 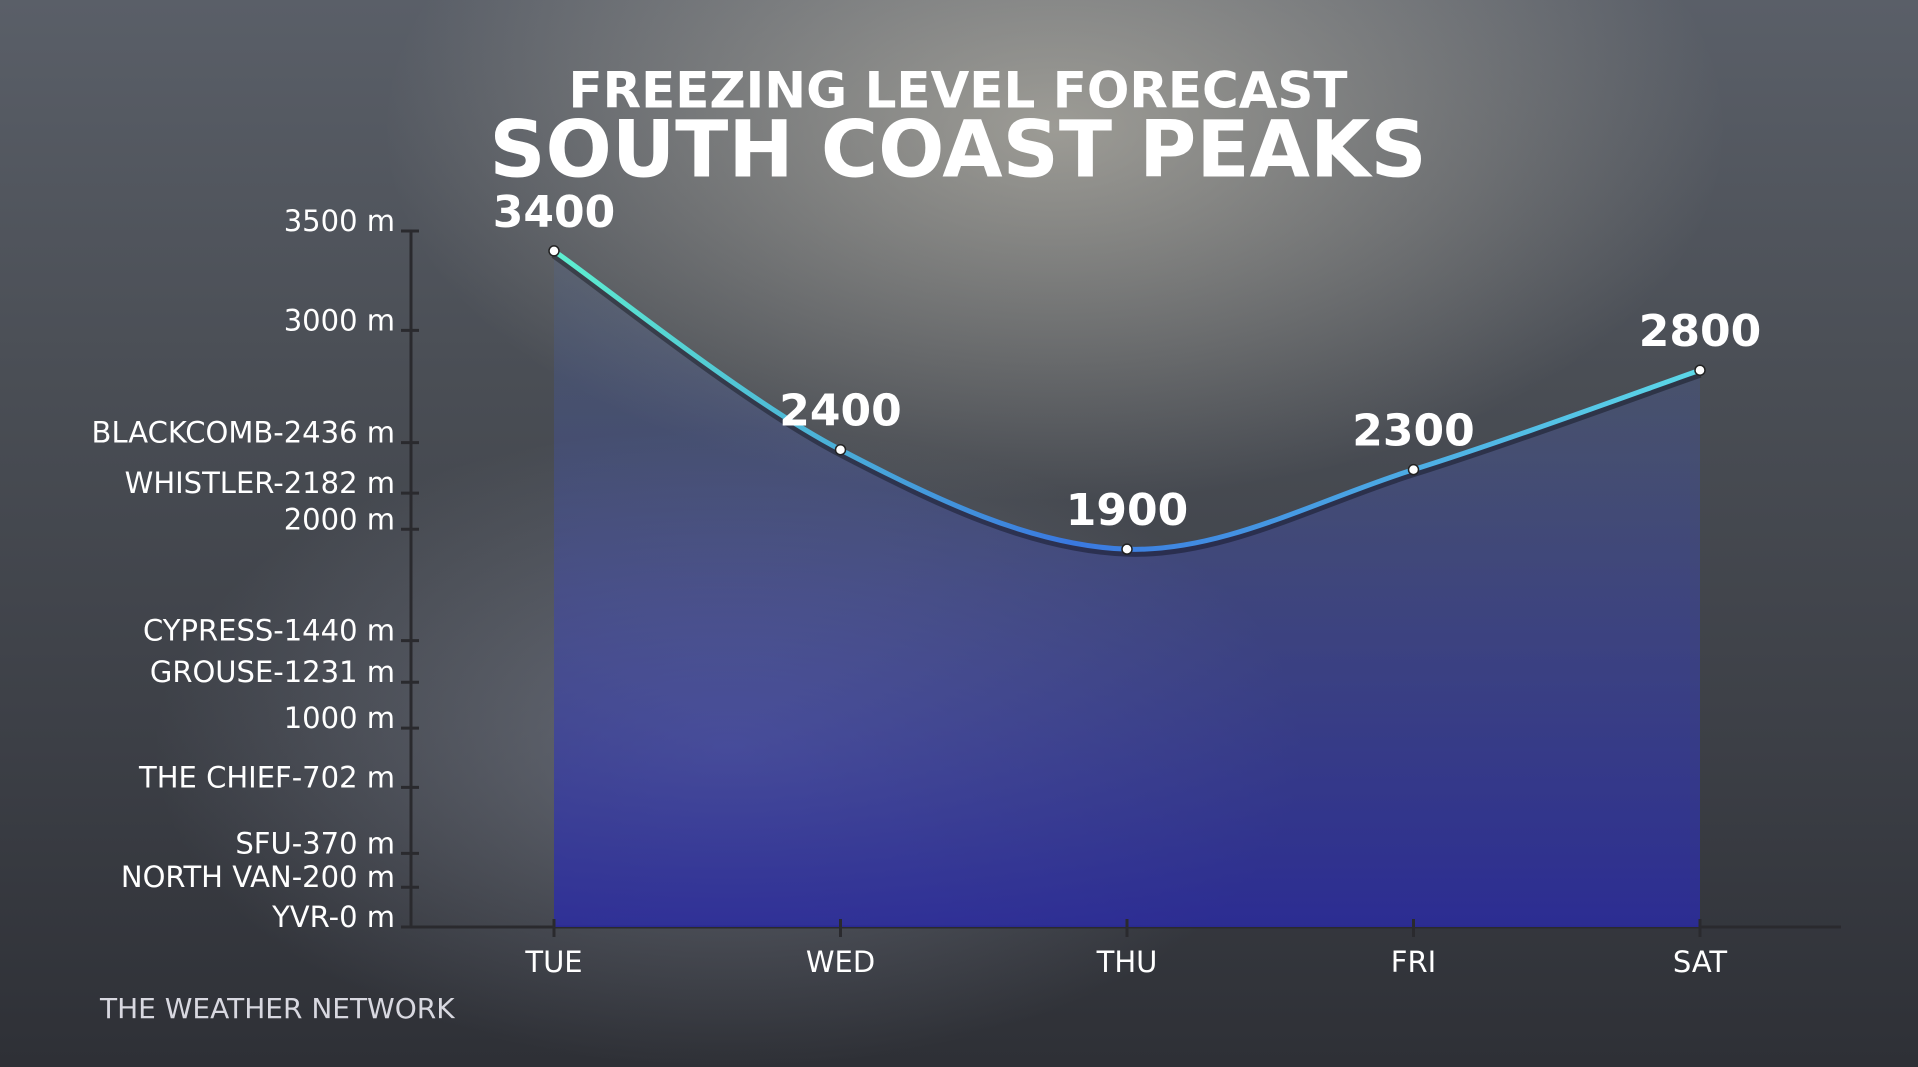 What do you see at coordinates (277, 1008) in the screenshot?
I see `source: THE WEATHER NETWORK` at bounding box center [277, 1008].